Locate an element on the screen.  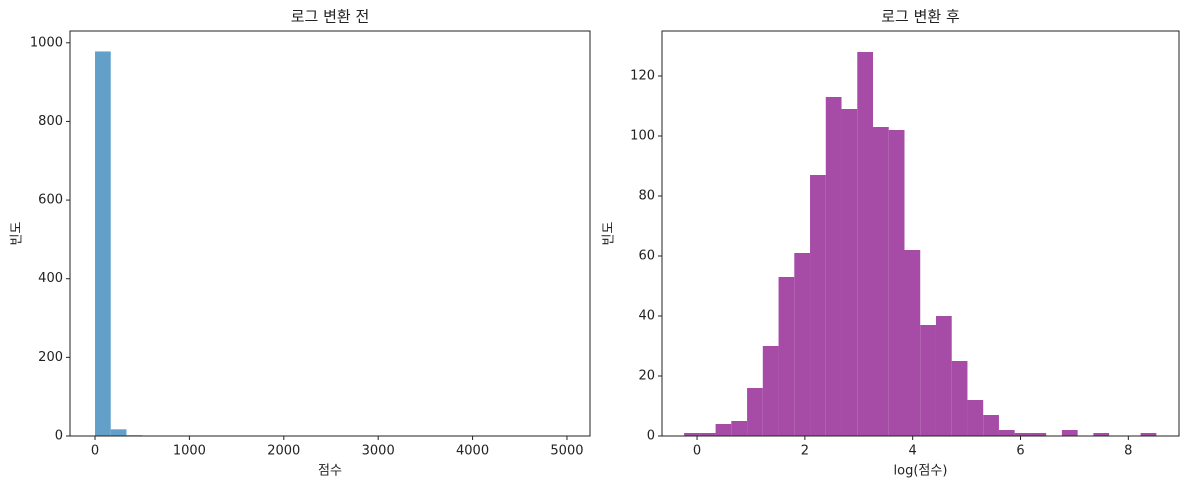
y-tick-label: 80 is located at coordinates (646, 196).